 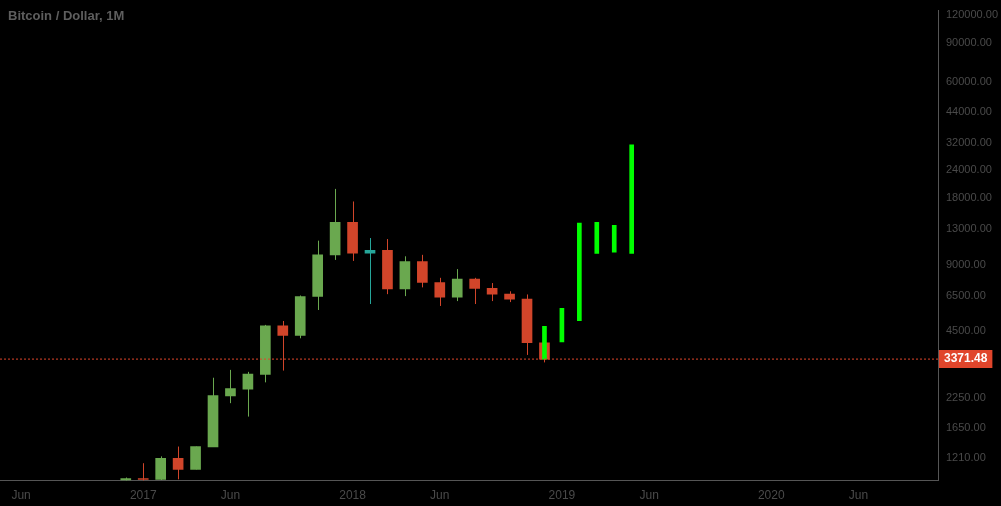 What do you see at coordinates (562, 495) in the screenshot?
I see `x-tick-label: 2019` at bounding box center [562, 495].